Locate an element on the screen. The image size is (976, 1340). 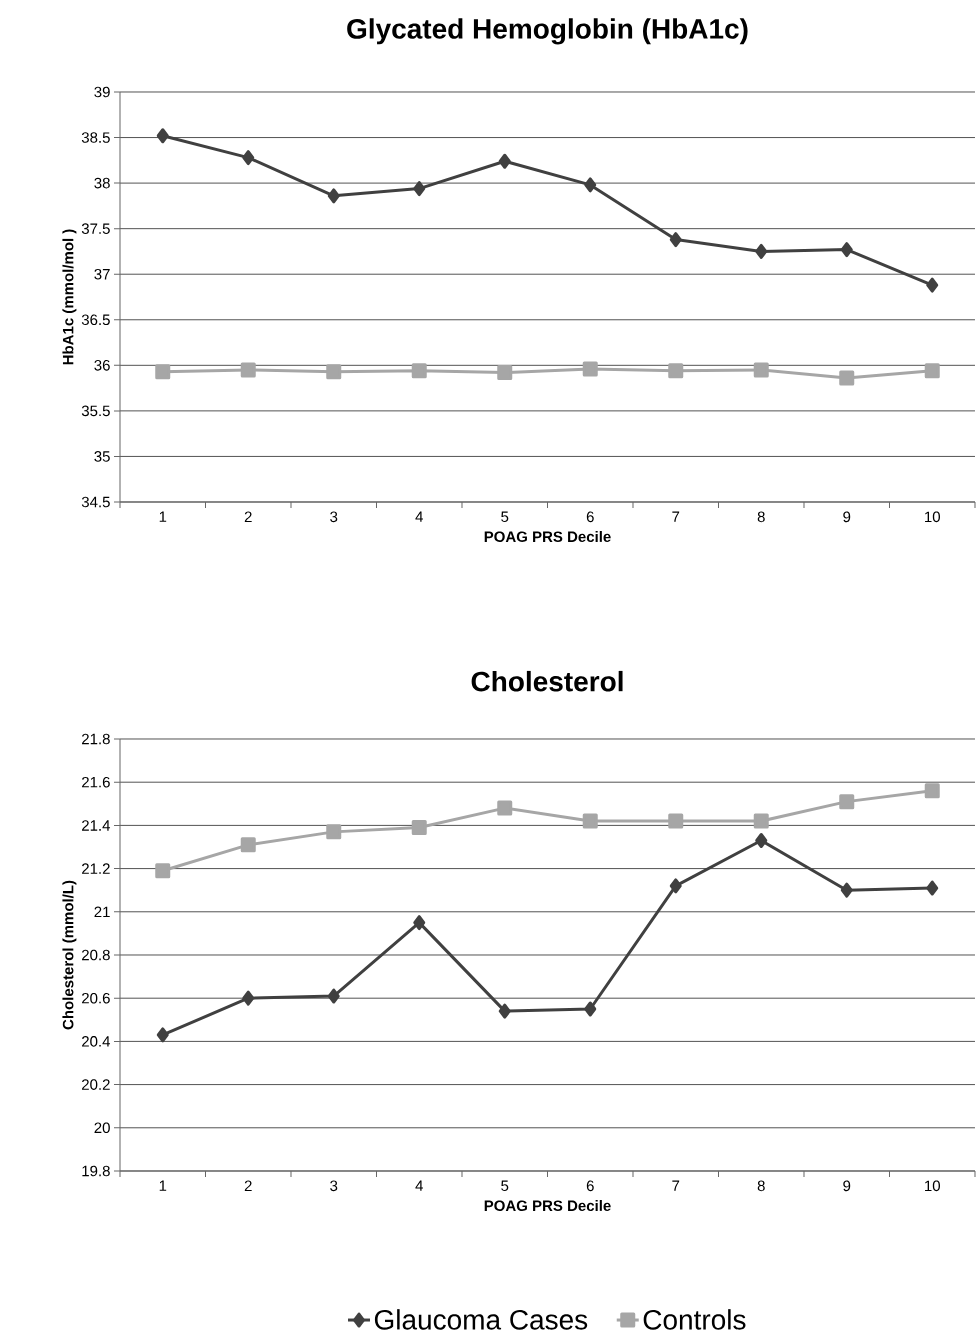
chart-title: Glycated Hemoglobin (HbA1c) is located at coordinates (547, 31).